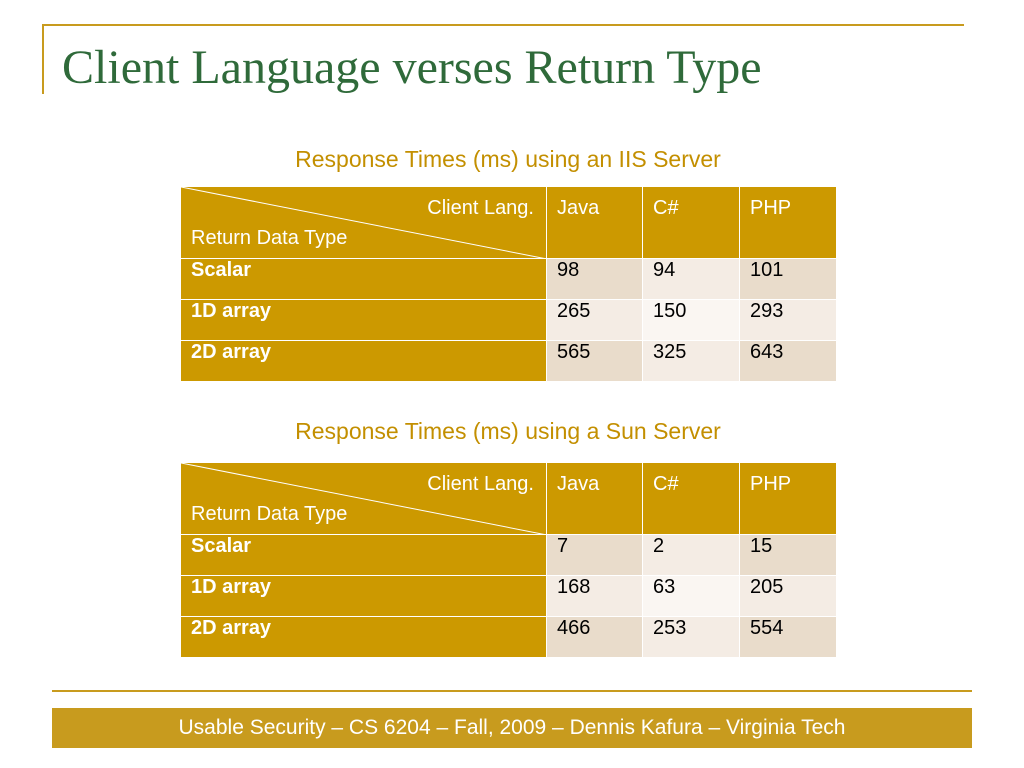 Image resolution: width=1024 pixels, height=768 pixels. What do you see at coordinates (508, 431) in the screenshot?
I see `table-caption-sun: Response Times (ms) using a Sun Server` at bounding box center [508, 431].